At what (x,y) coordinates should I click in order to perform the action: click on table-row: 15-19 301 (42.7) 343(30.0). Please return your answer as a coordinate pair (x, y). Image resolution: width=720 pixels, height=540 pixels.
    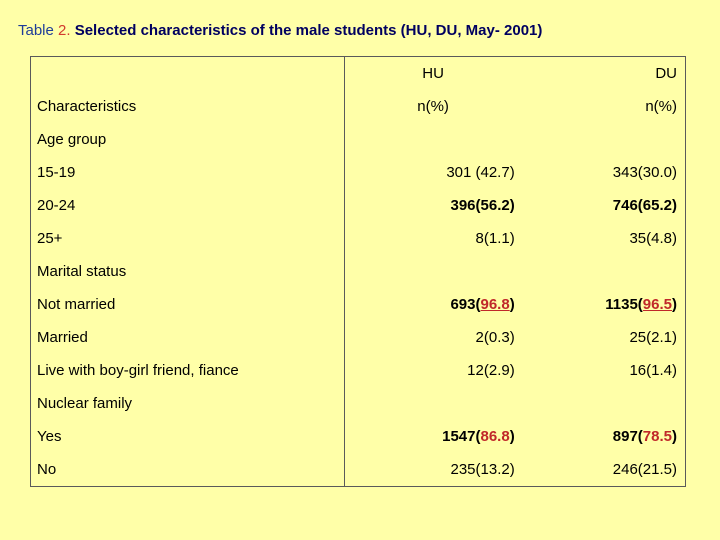
    Looking at the image, I should click on (358, 172).